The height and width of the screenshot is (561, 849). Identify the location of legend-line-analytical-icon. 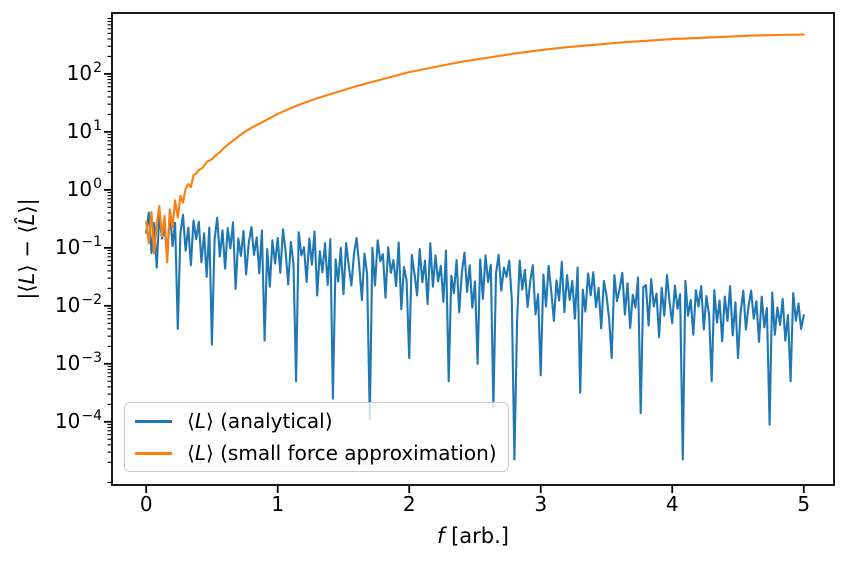
(153, 421).